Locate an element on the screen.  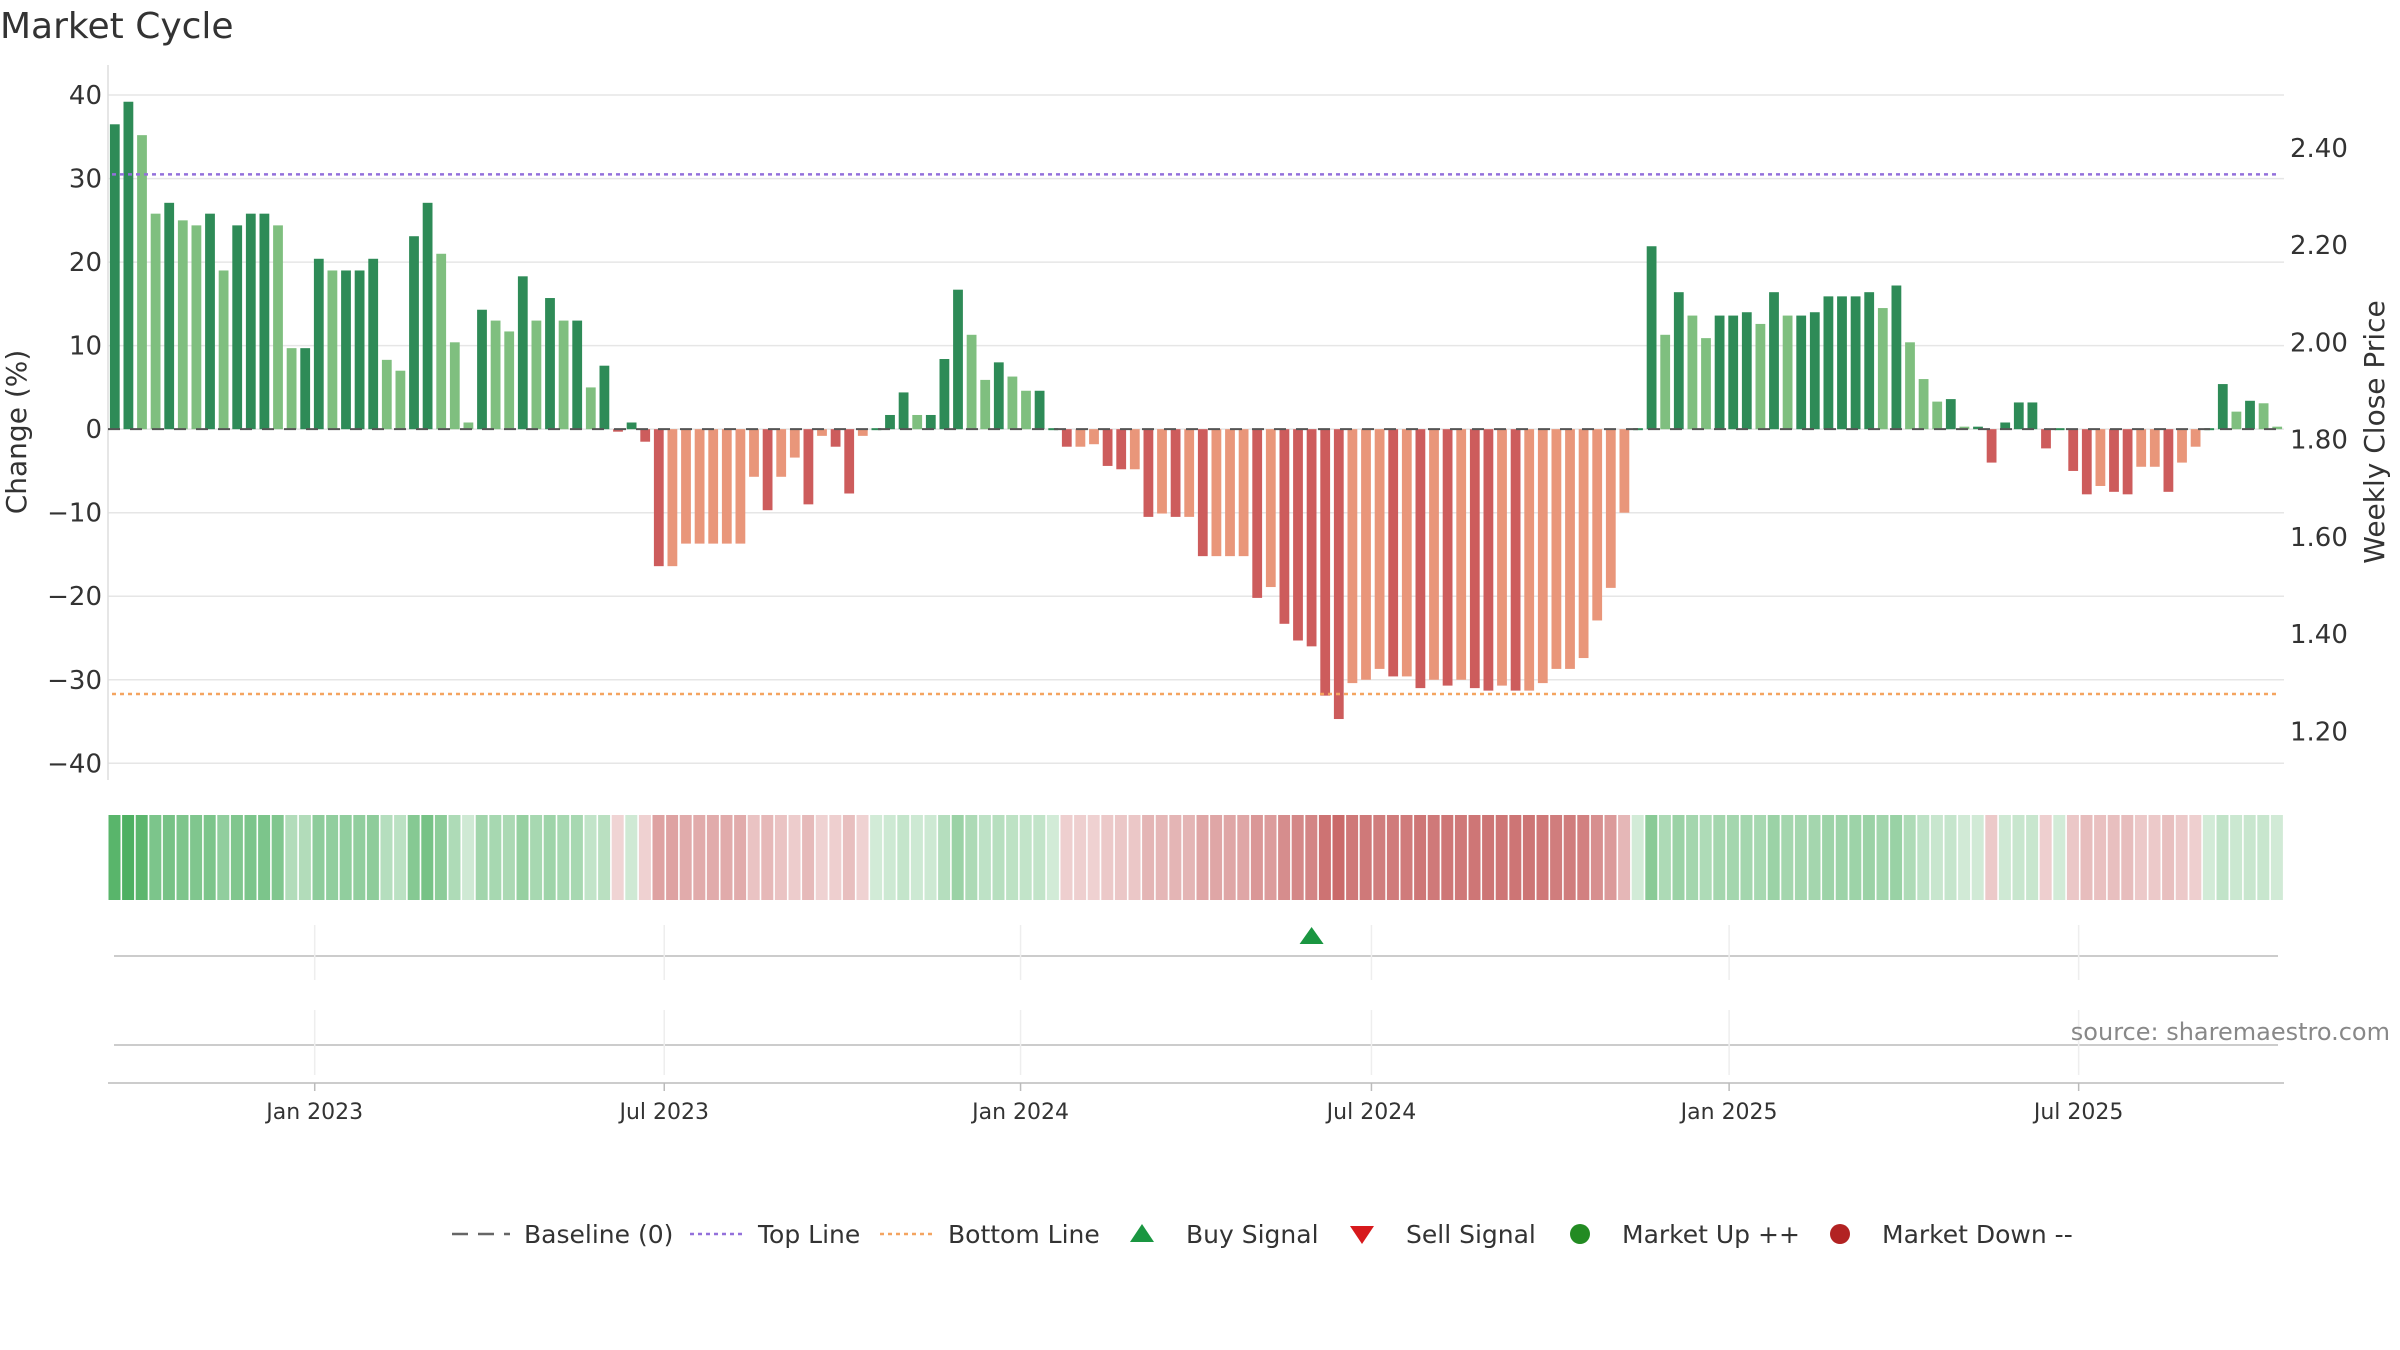
legend-buy-signal: Buy Signal is located at coordinates (1224, 1234).